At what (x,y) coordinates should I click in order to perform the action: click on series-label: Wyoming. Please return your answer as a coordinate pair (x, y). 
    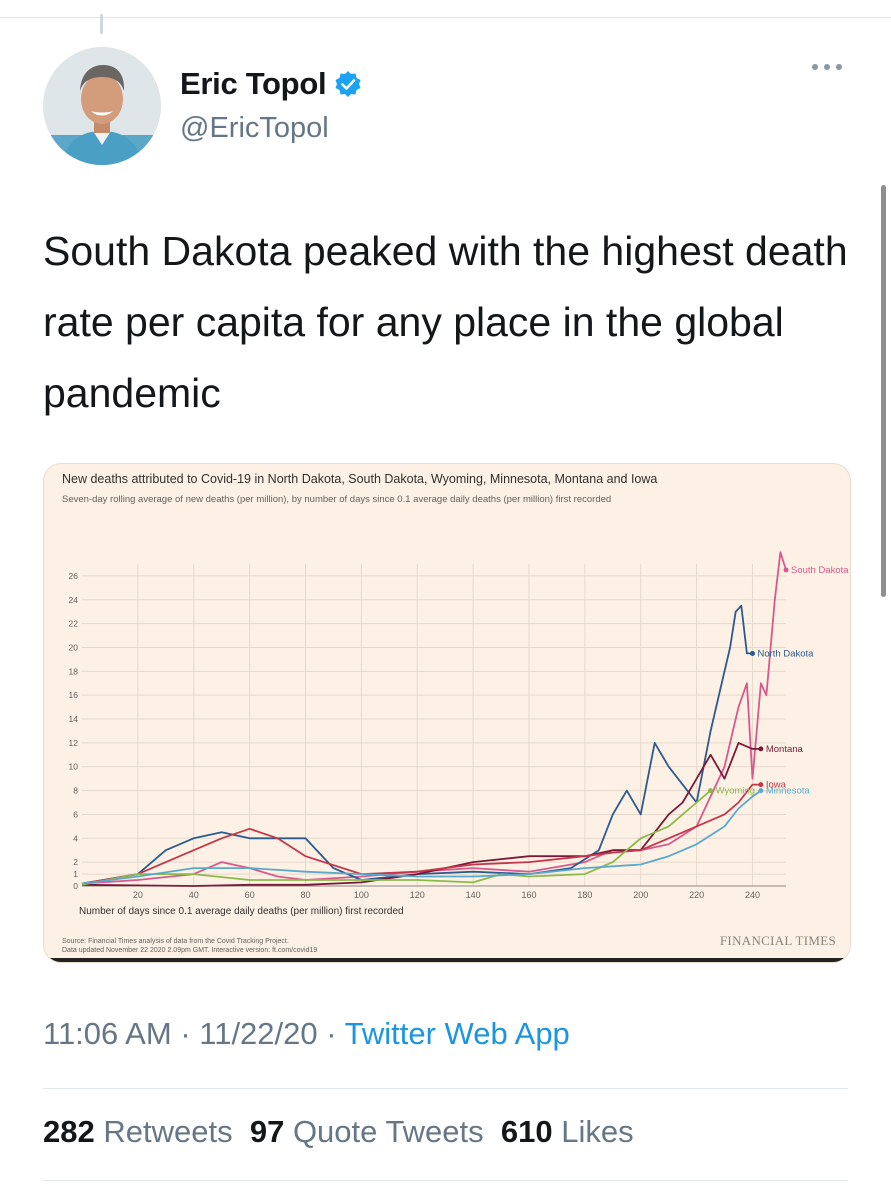
    Looking at the image, I should click on (736, 791).